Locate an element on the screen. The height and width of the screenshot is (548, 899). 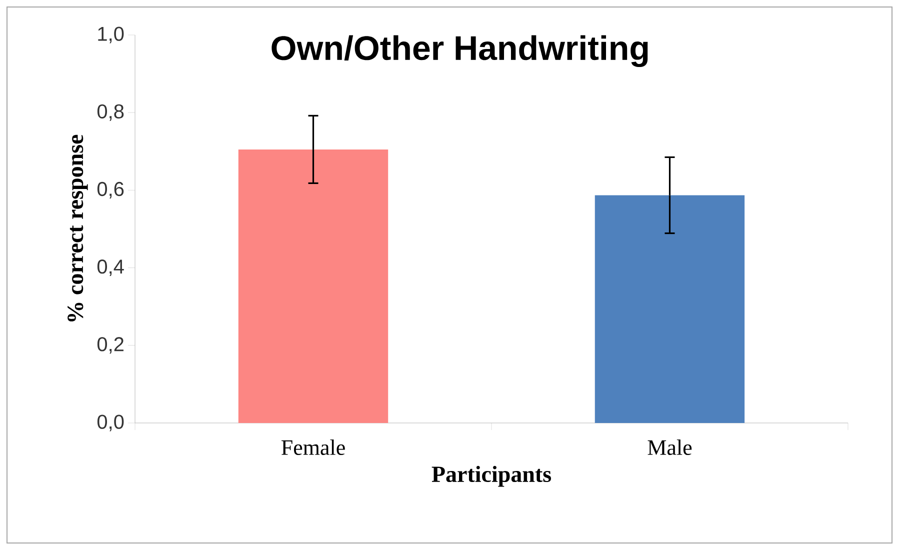
y-axis-title: % correct response is located at coordinates (78, 228).